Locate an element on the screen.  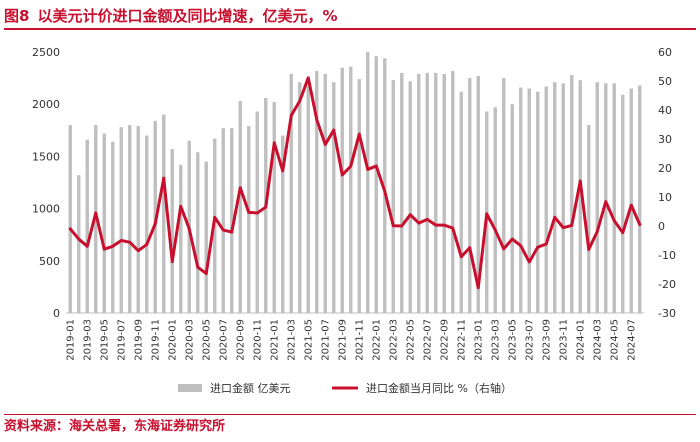
x-tick-label: 2022-09 is located at coordinates (444, 340).